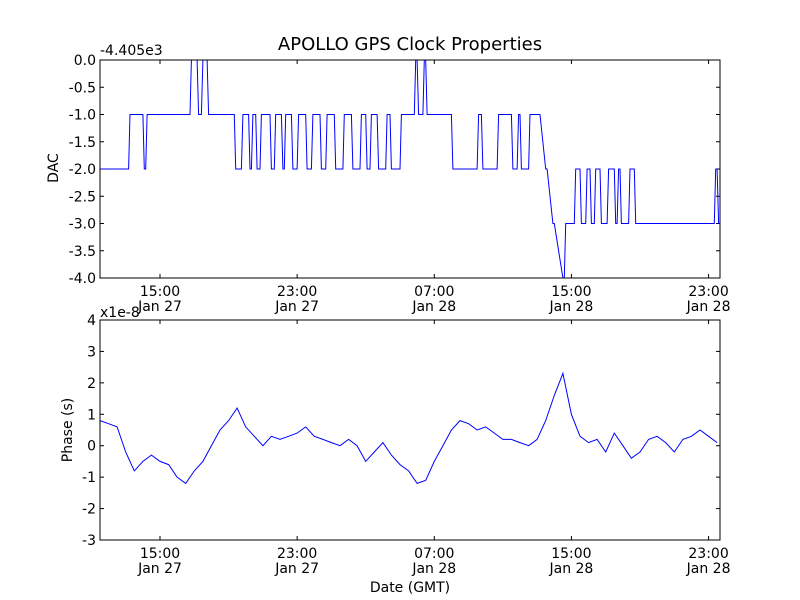  What do you see at coordinates (82, 170) in the screenshot?
I see `y-tick-label: -2.0` at bounding box center [82, 170].